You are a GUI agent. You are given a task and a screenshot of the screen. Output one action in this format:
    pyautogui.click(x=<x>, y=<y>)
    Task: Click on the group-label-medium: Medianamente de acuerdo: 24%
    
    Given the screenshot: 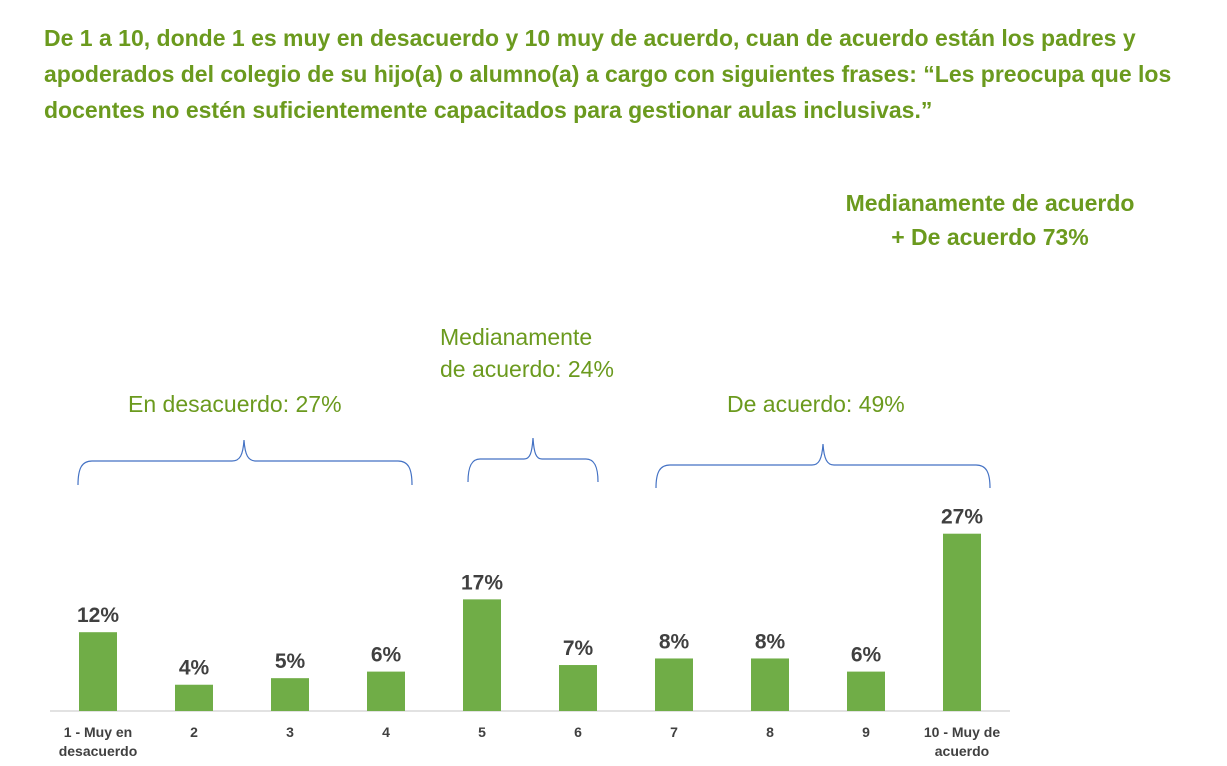 What is the action you would take?
    pyautogui.click(x=527, y=353)
    